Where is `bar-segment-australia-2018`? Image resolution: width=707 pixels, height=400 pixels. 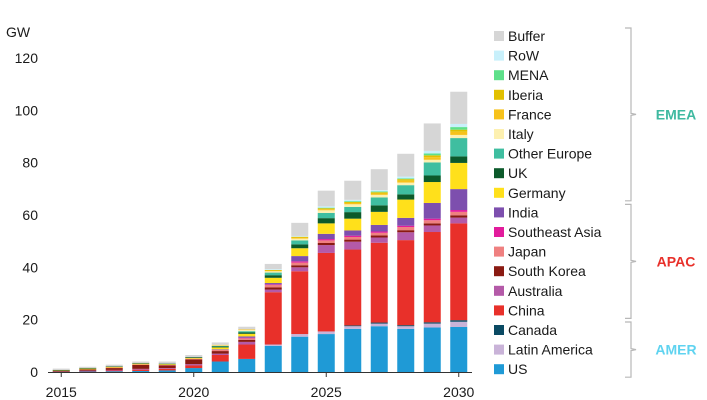
bar-segment-australia-2018 is located at coordinates (141, 369).